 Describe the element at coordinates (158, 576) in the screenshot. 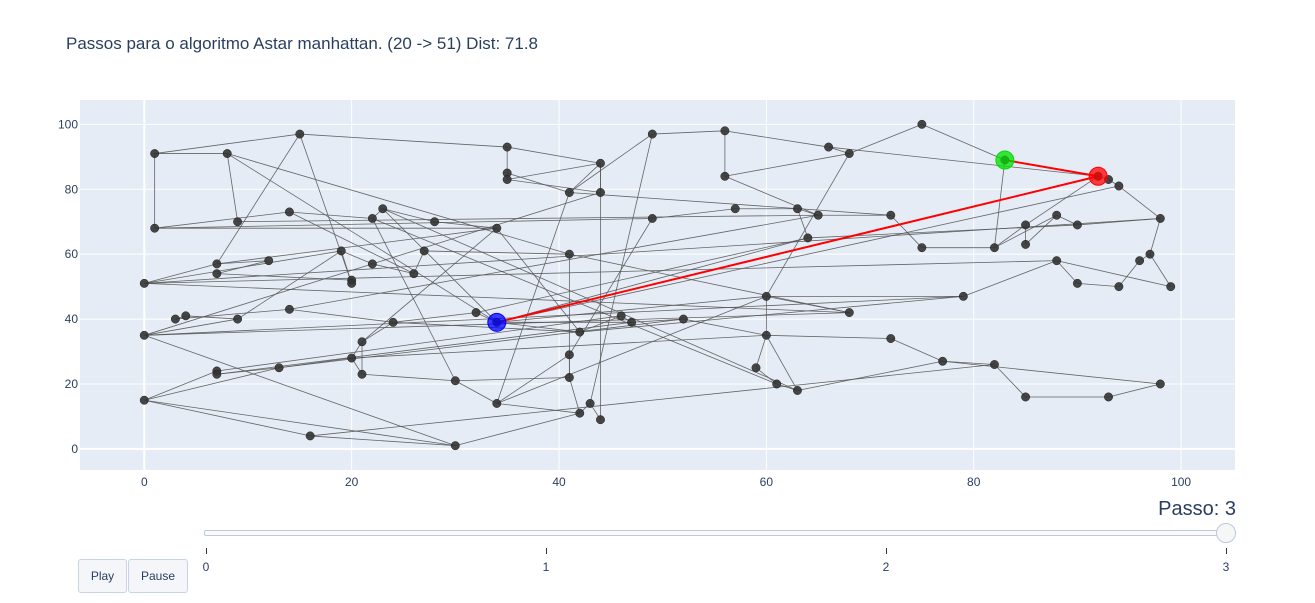

I see `pause-button: Pause` at that location.